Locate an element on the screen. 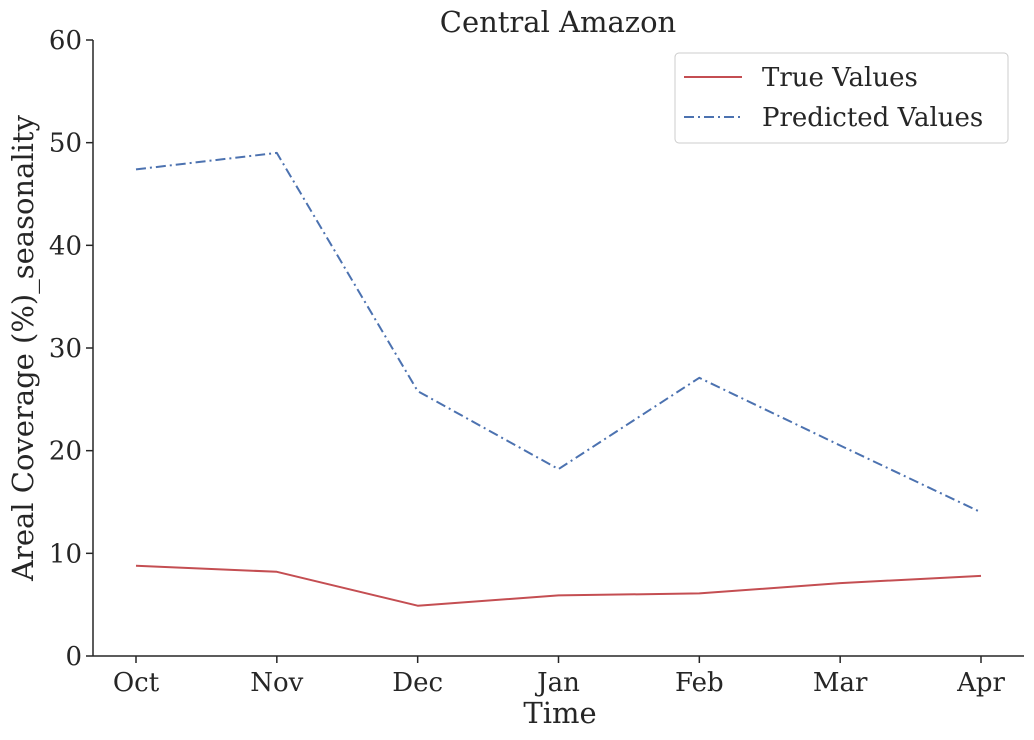 The height and width of the screenshot is (740, 1034). x-tick-label-nov: Nov is located at coordinates (276, 683).